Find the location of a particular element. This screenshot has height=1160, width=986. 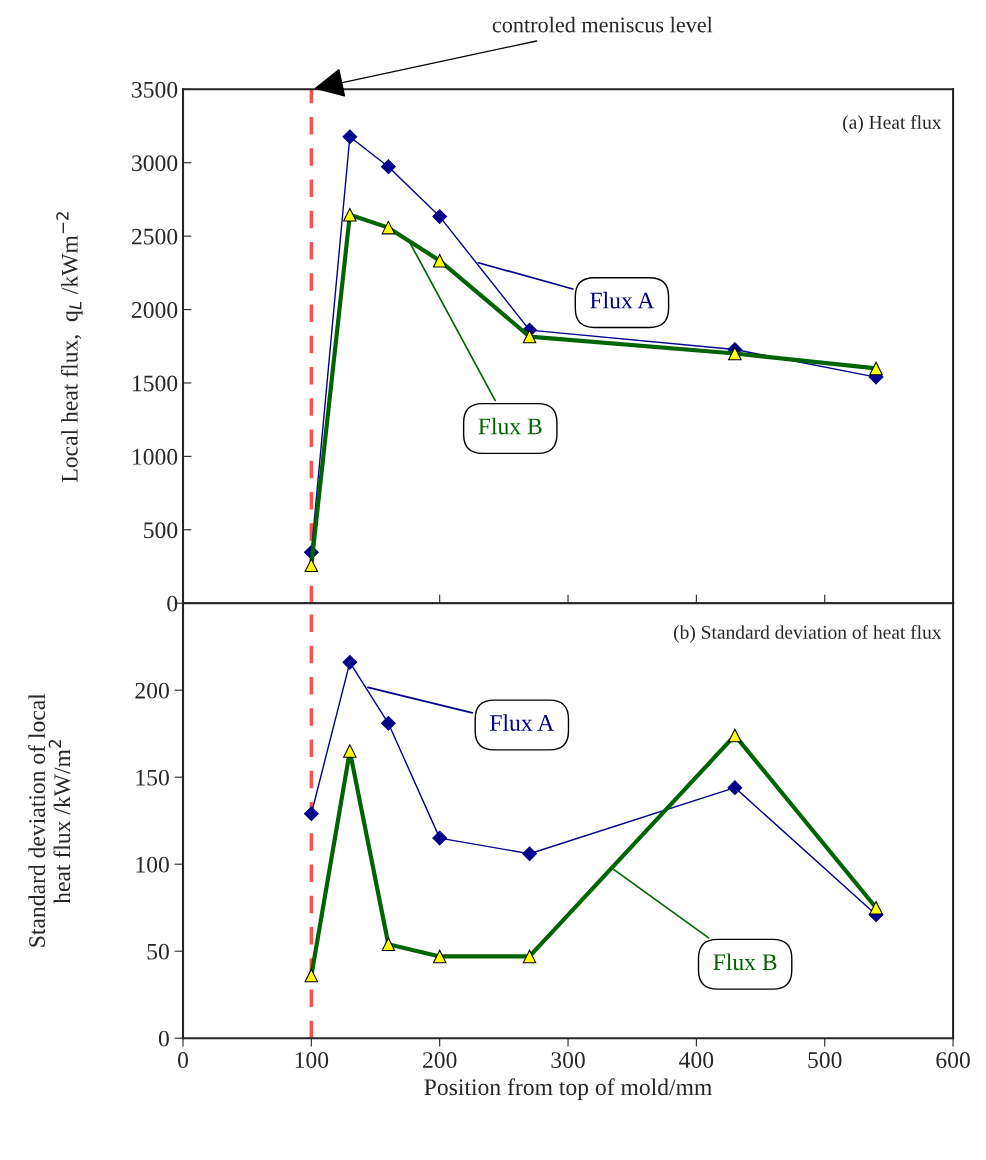

x-tick-label: 500 is located at coordinates (825, 1060).